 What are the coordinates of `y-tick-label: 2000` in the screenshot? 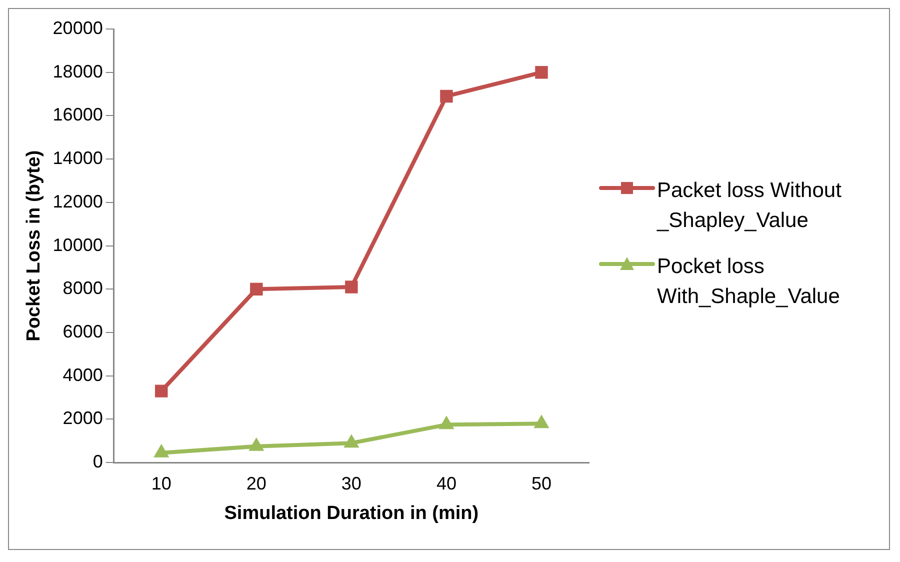 It's located at (82, 418).